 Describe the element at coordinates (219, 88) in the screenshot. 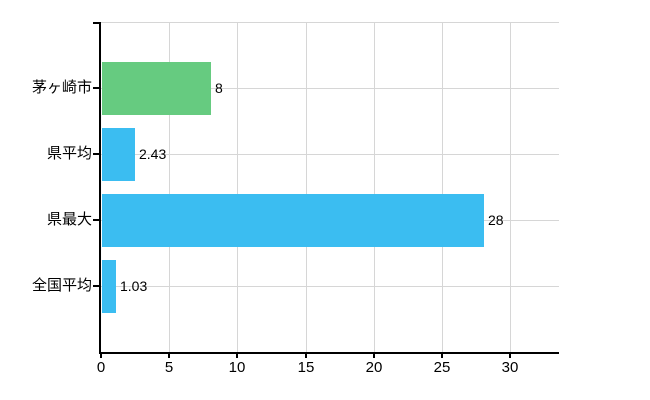

I see `bar-value-label: 8` at that location.